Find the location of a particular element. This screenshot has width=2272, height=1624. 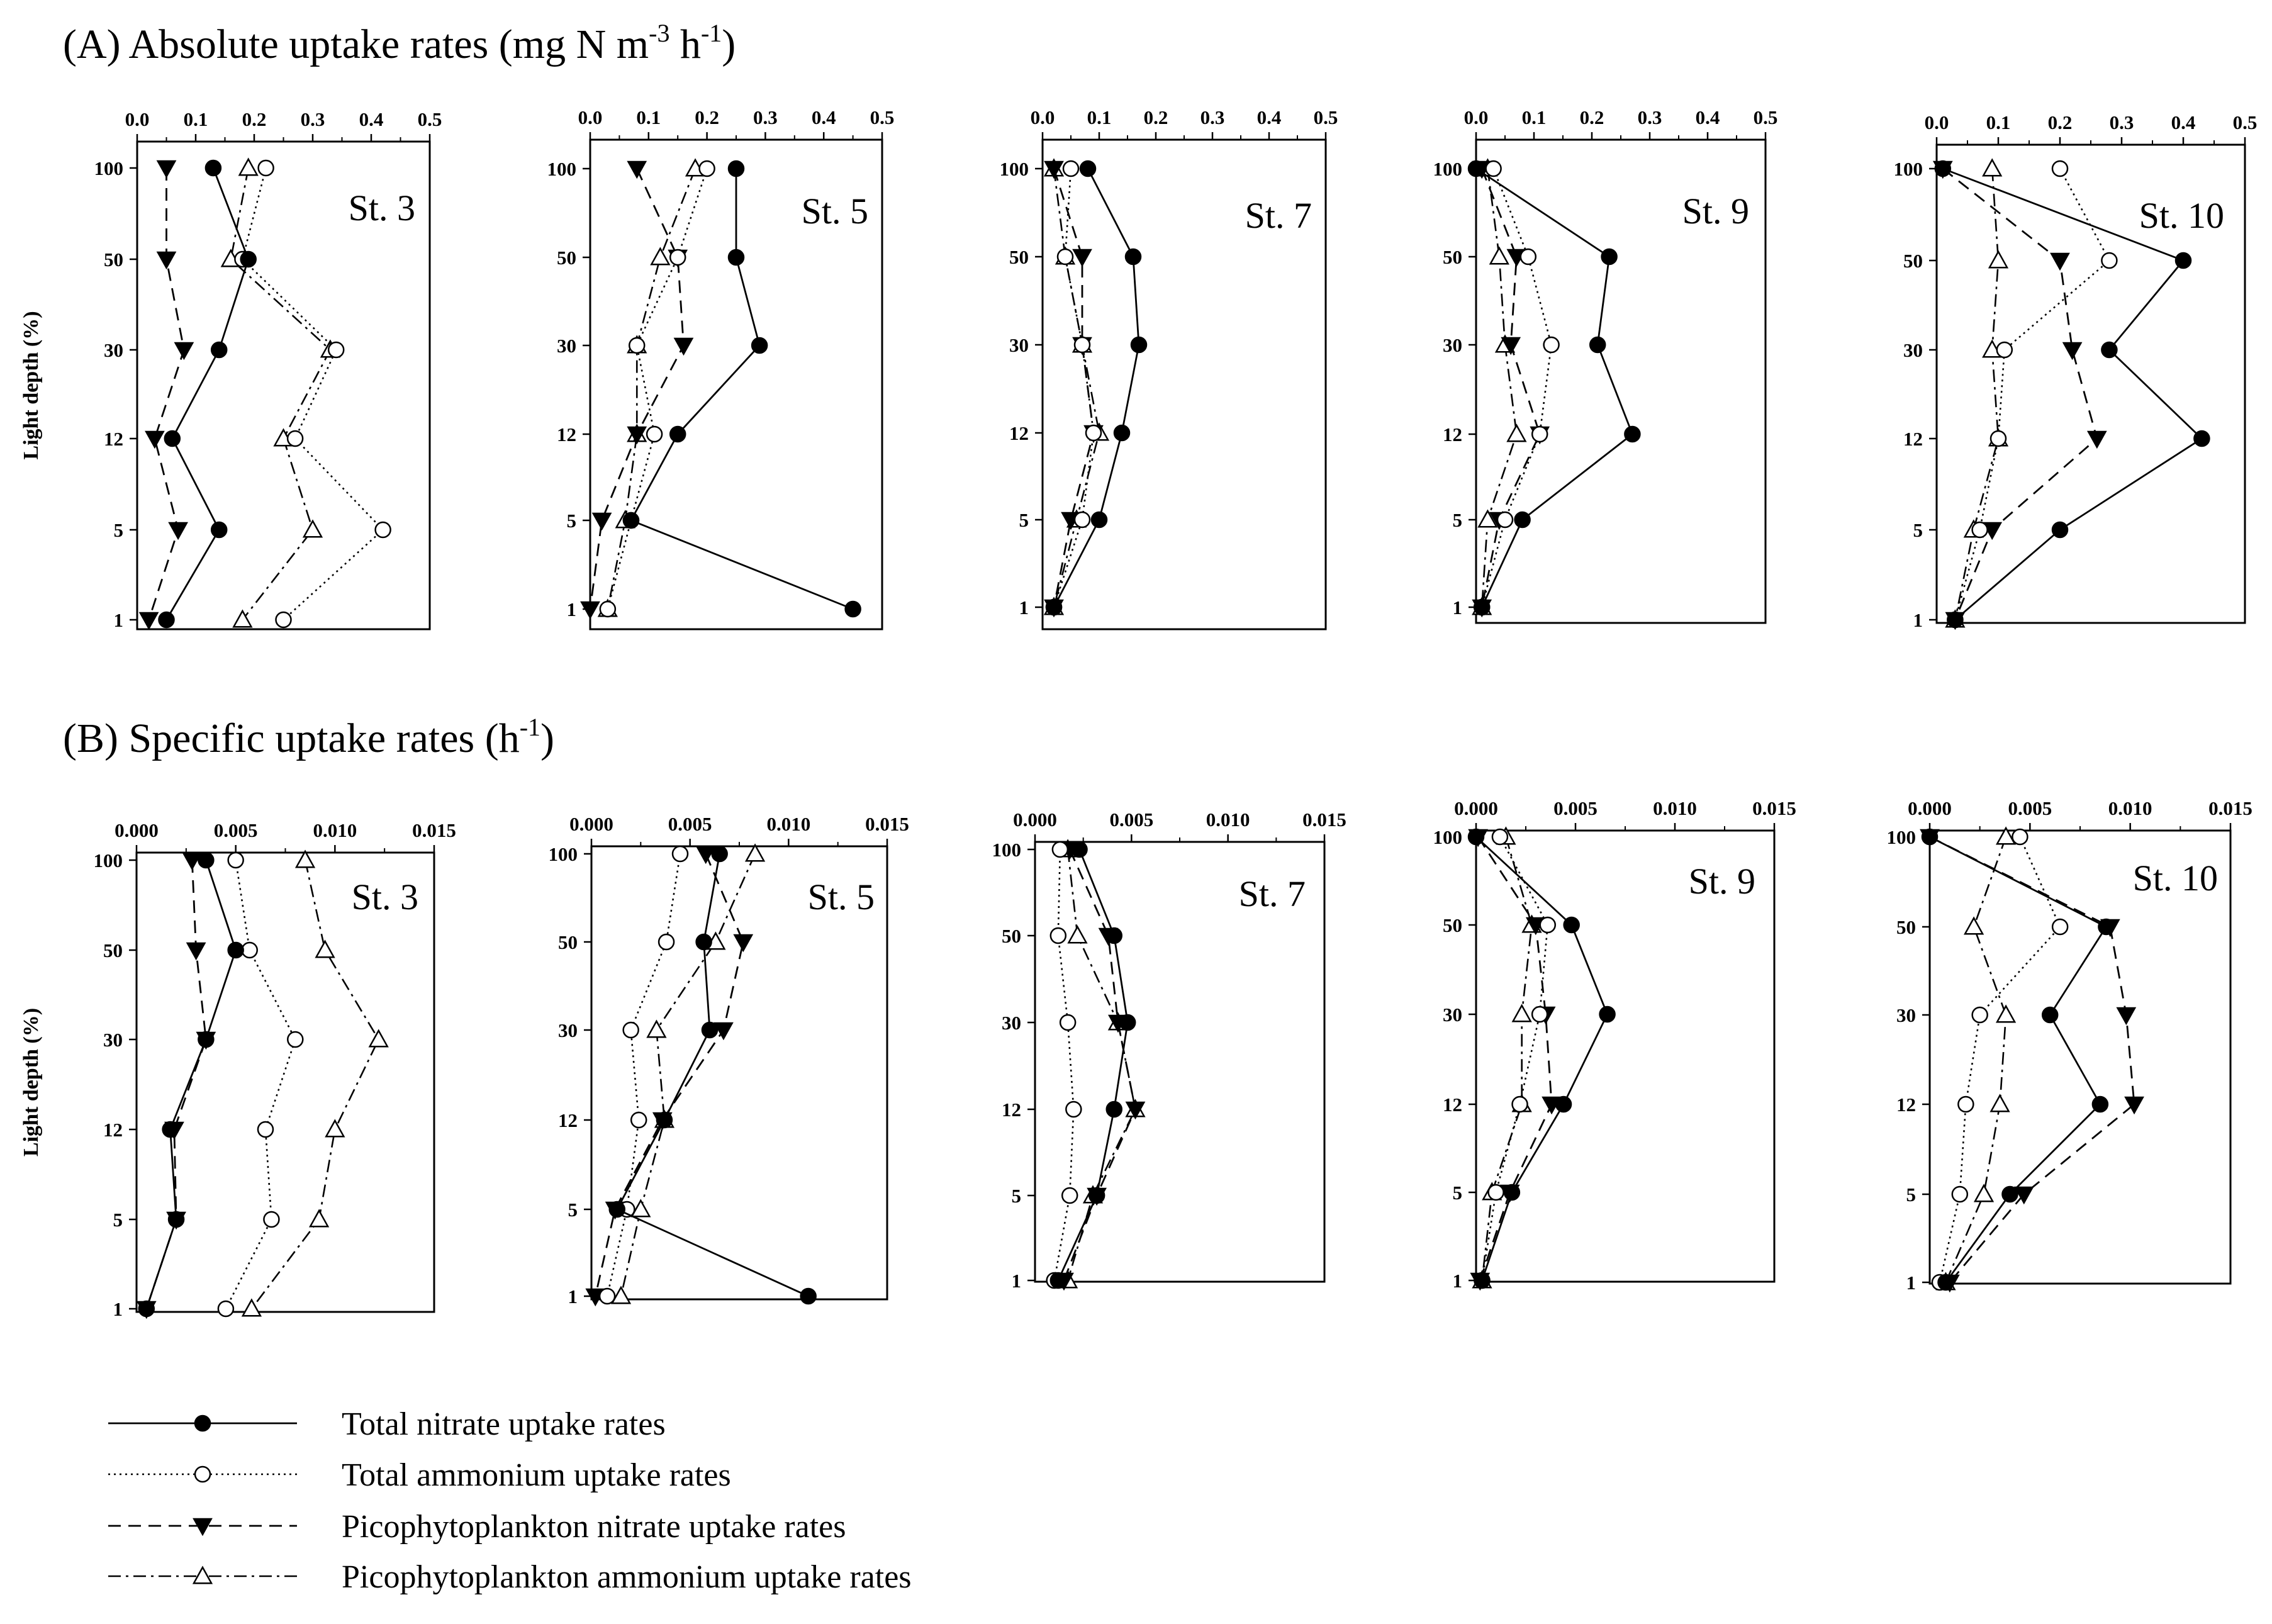

y-tick-label: 5 is located at coordinates (118, 1220).